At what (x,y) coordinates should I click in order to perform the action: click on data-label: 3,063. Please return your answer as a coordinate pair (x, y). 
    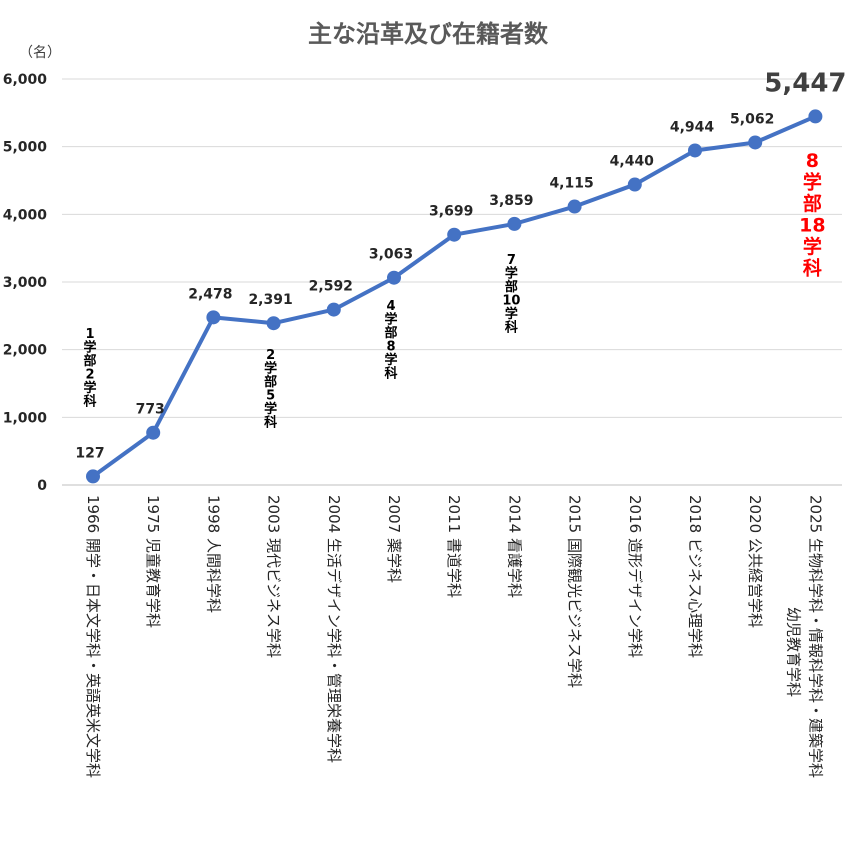
    Looking at the image, I should click on (391, 255).